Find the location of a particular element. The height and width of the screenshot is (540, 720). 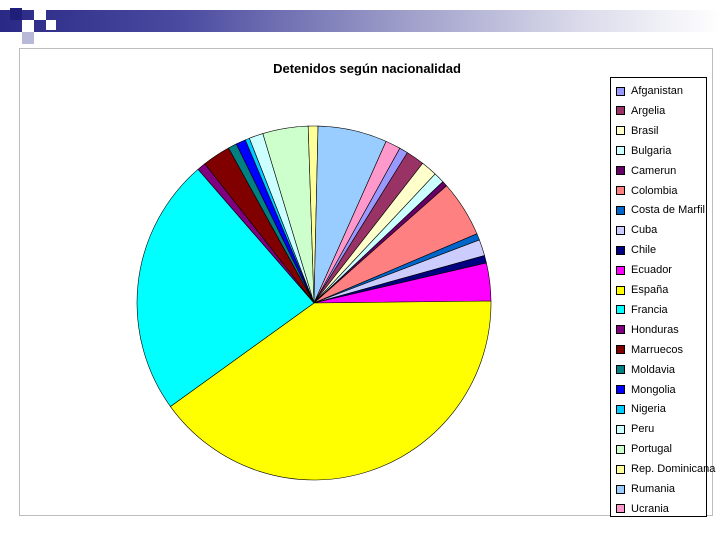

legend-label: España is located at coordinates (650, 290).